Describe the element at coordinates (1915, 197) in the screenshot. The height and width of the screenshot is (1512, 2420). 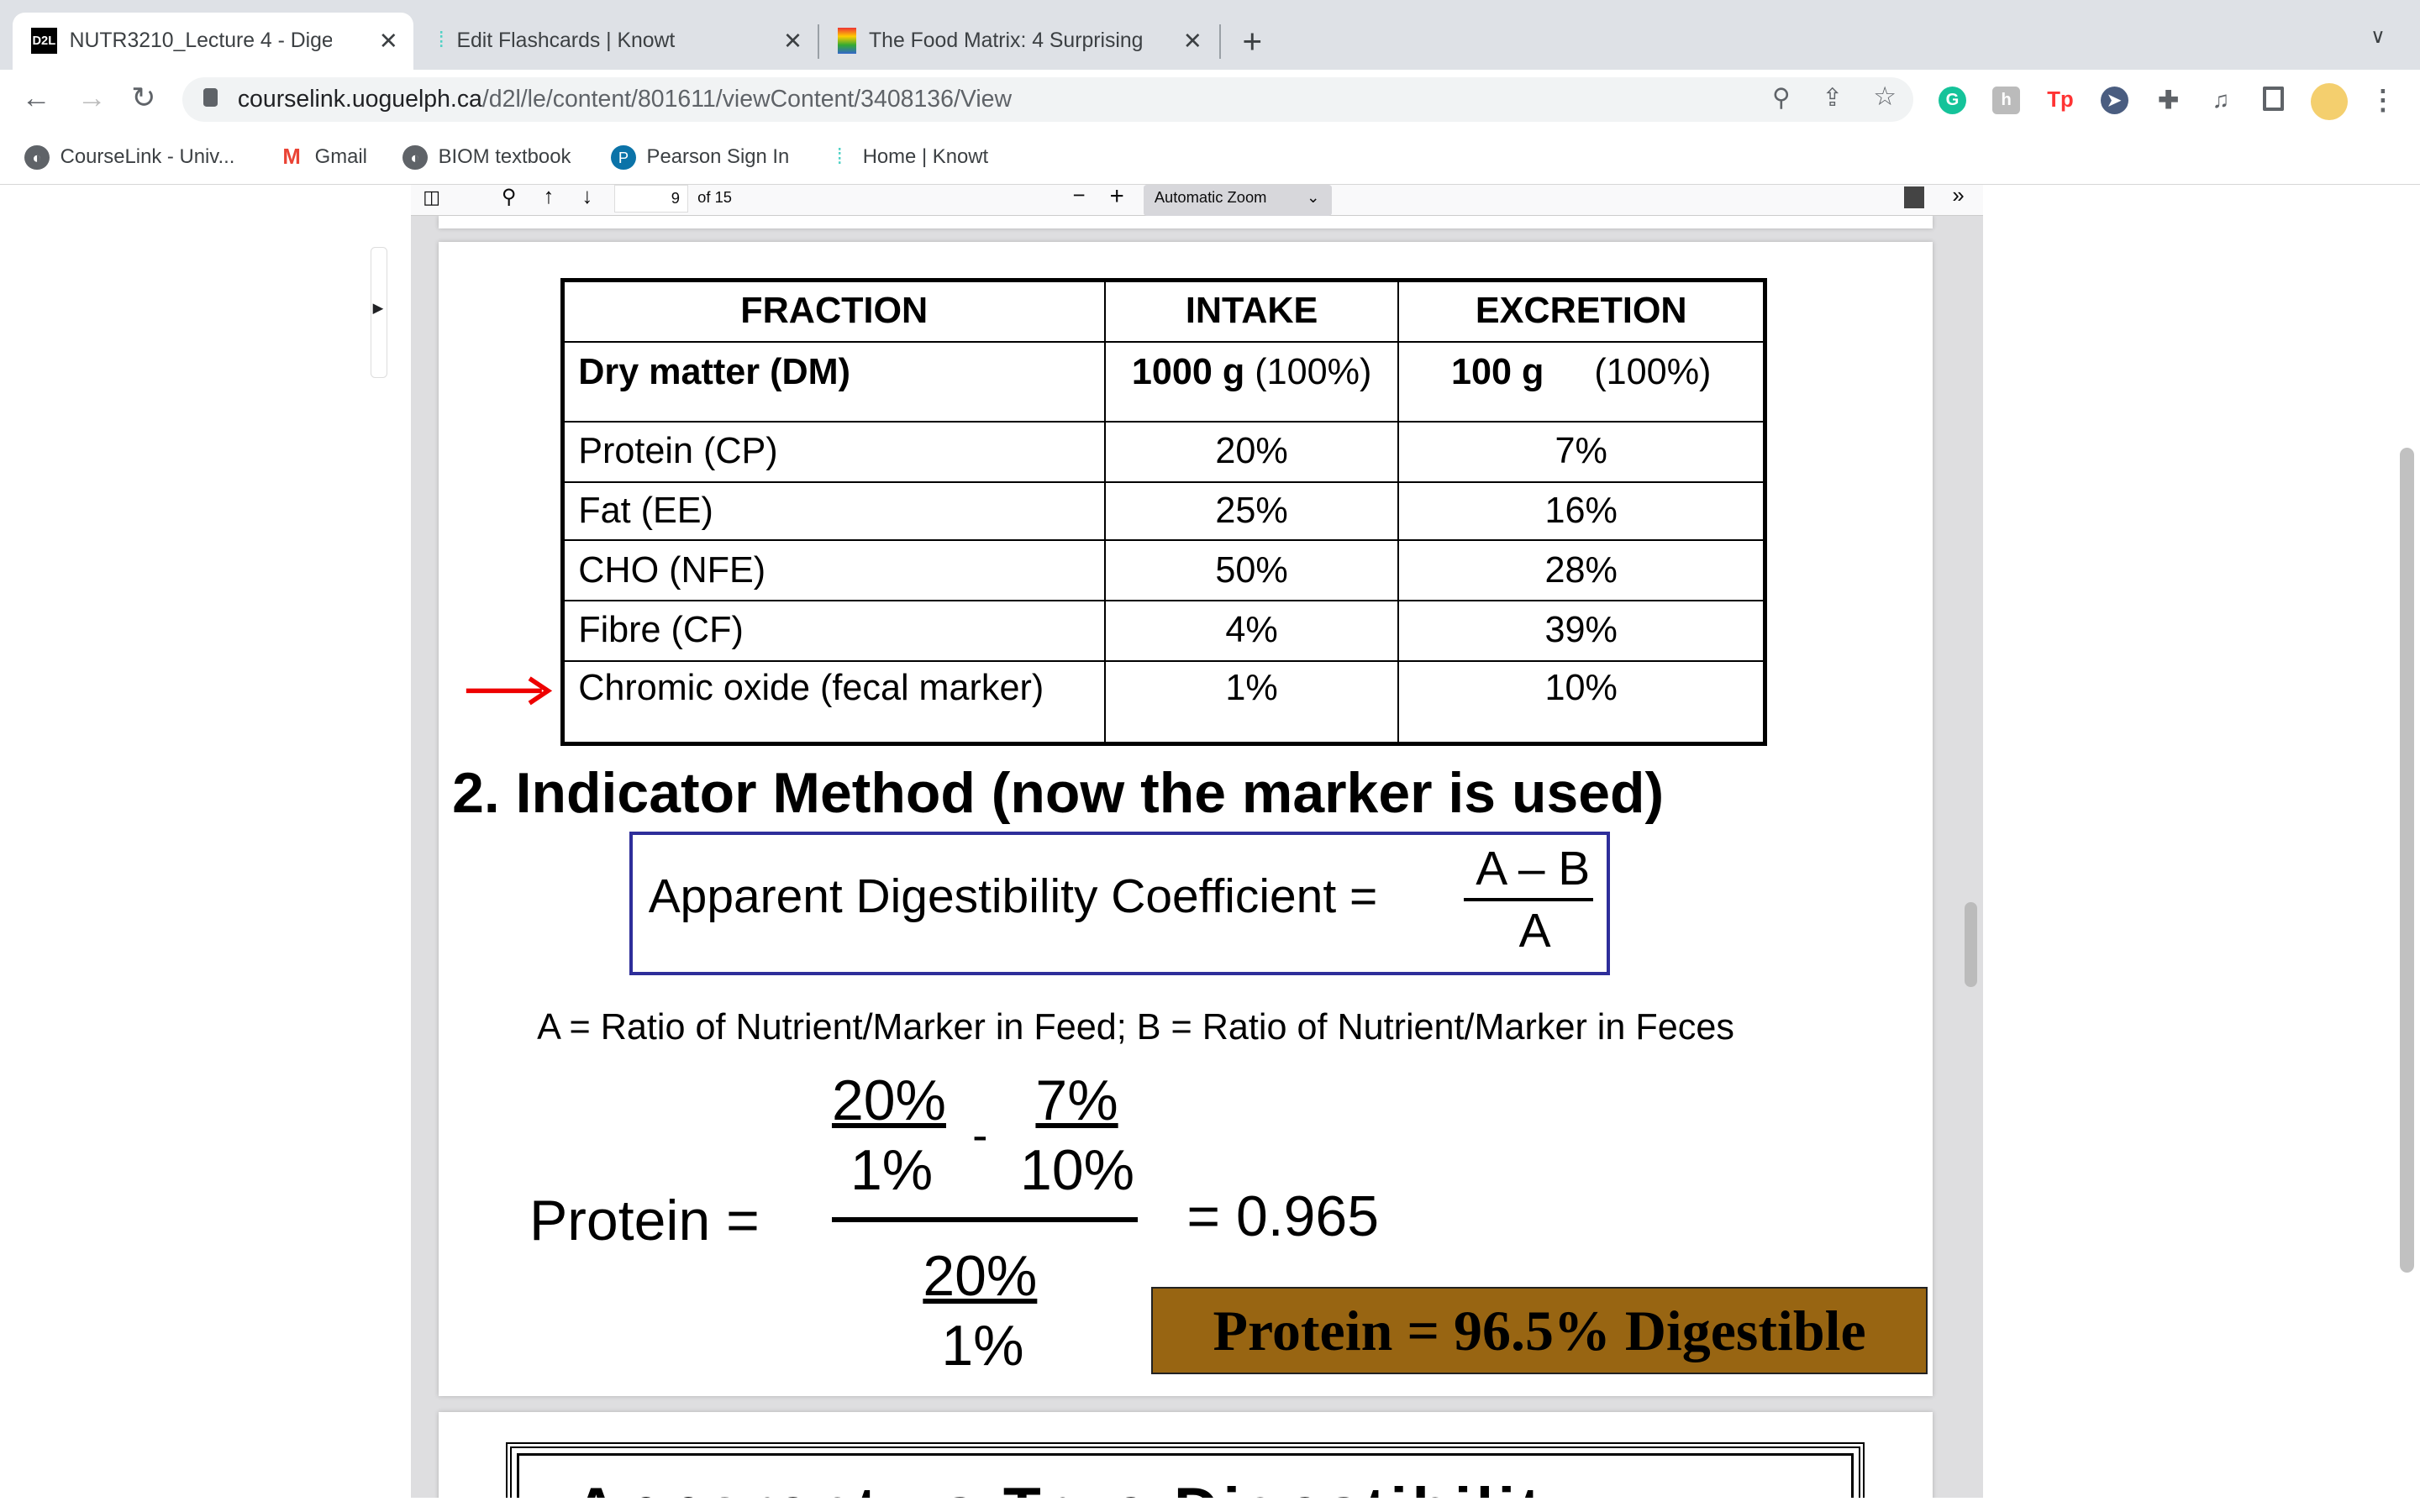
I see `presentation-mode-icon` at that location.